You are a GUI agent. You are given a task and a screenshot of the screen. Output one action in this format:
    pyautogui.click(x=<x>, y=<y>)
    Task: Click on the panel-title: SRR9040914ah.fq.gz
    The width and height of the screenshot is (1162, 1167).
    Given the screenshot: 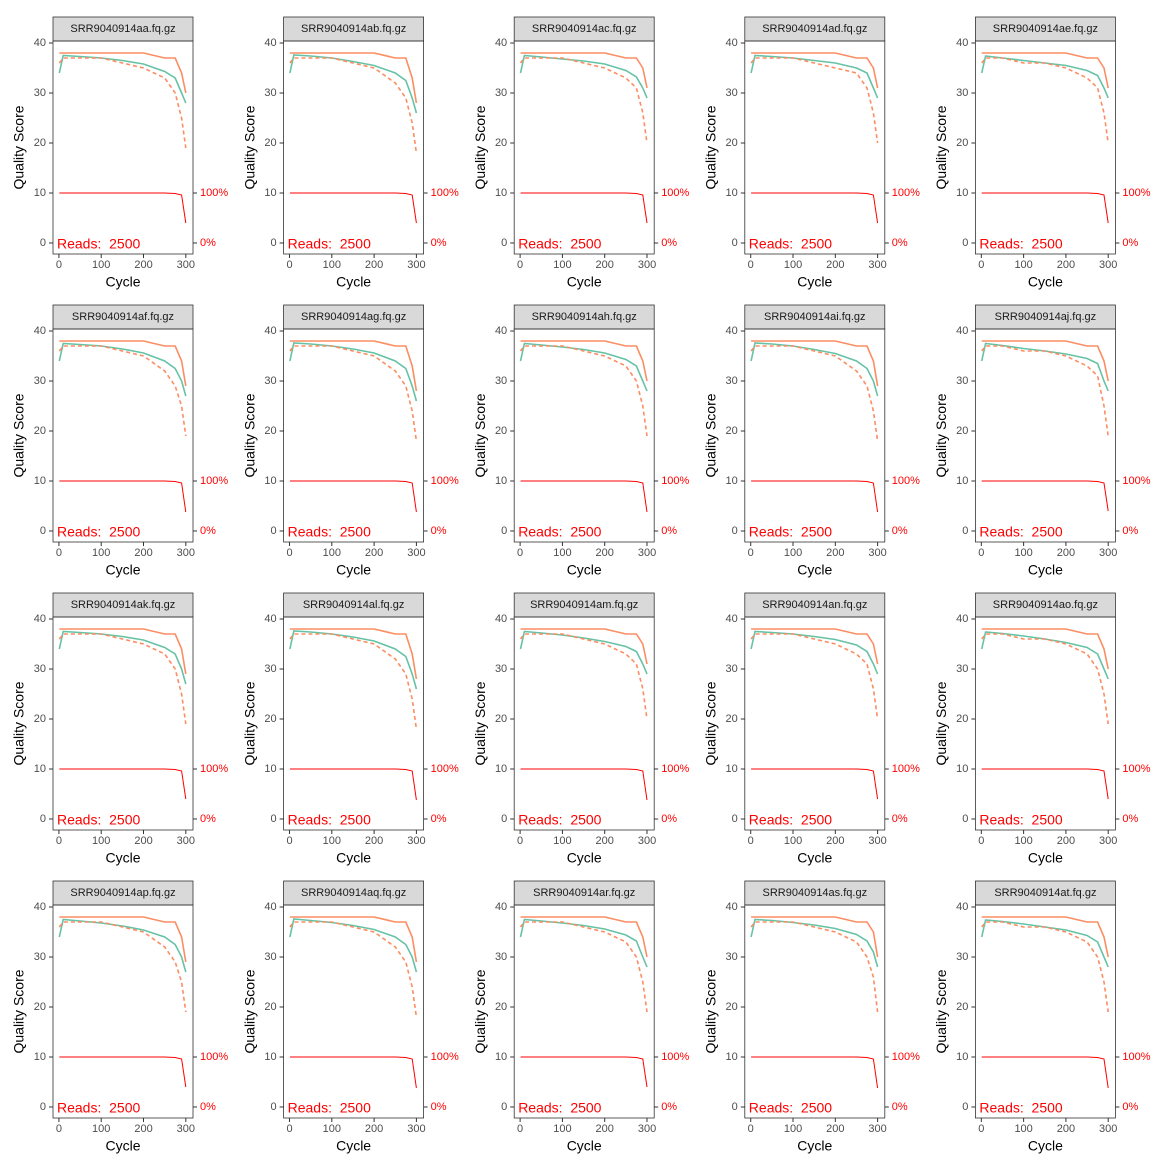 What is the action you would take?
    pyautogui.click(x=584, y=317)
    